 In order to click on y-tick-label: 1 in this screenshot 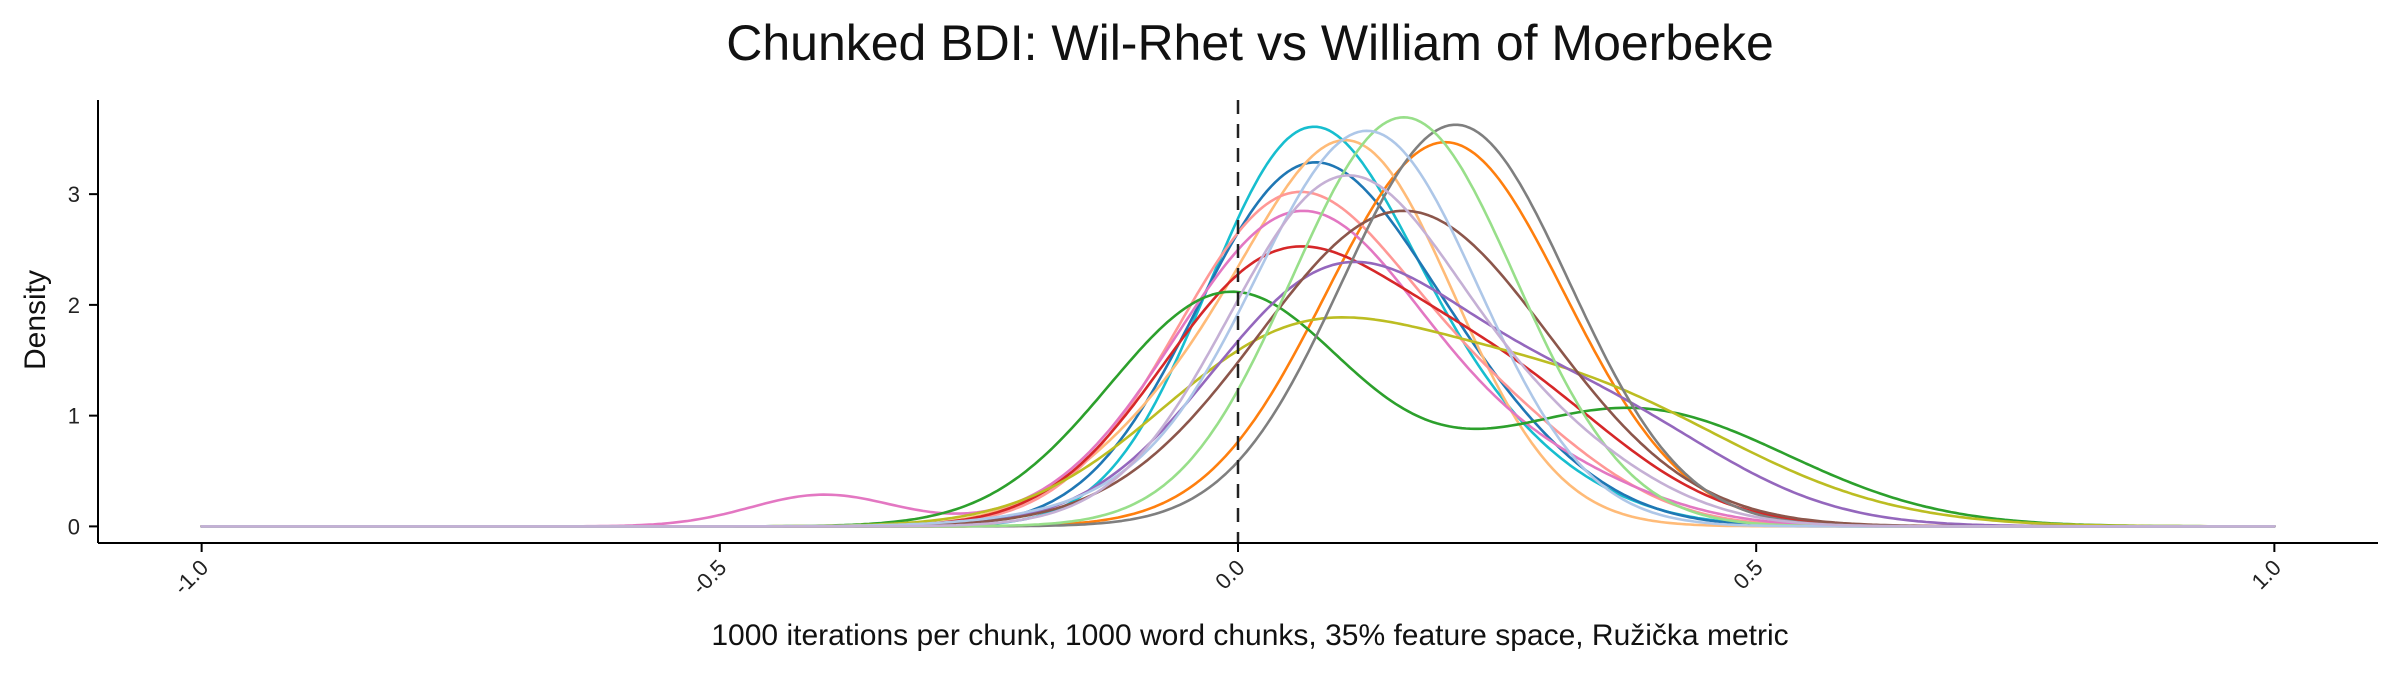, I will do `click(74, 416)`.